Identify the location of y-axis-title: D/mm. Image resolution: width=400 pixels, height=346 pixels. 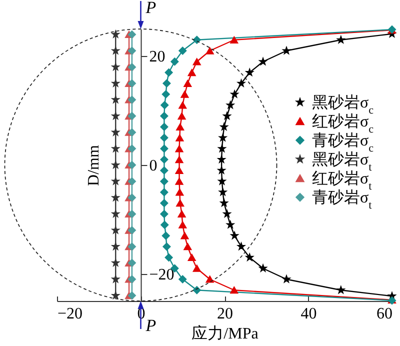
(93, 165).